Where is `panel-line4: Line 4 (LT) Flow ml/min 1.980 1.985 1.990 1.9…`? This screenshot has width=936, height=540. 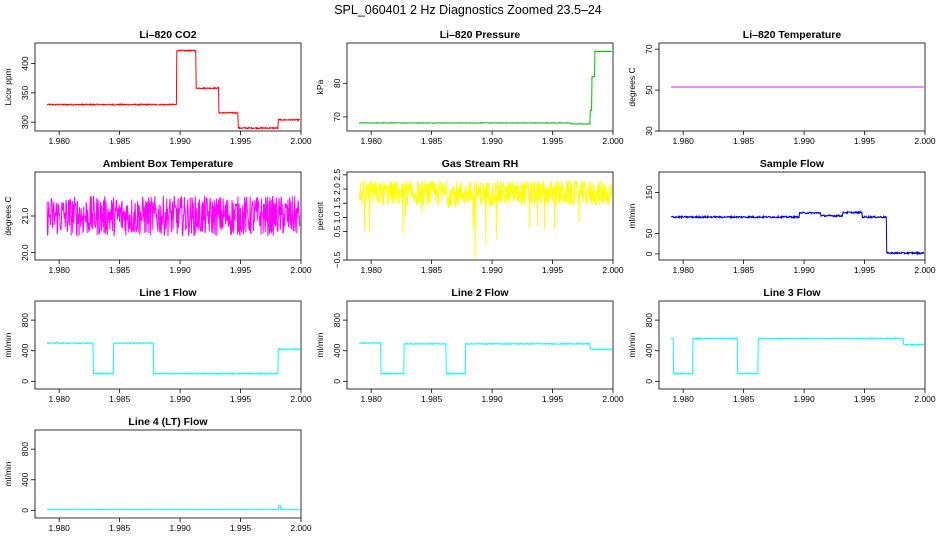
panel-line4: Line 4 (LT) Flow ml/min 1.980 1.985 1.990 1.9… is located at coordinates (157, 474).